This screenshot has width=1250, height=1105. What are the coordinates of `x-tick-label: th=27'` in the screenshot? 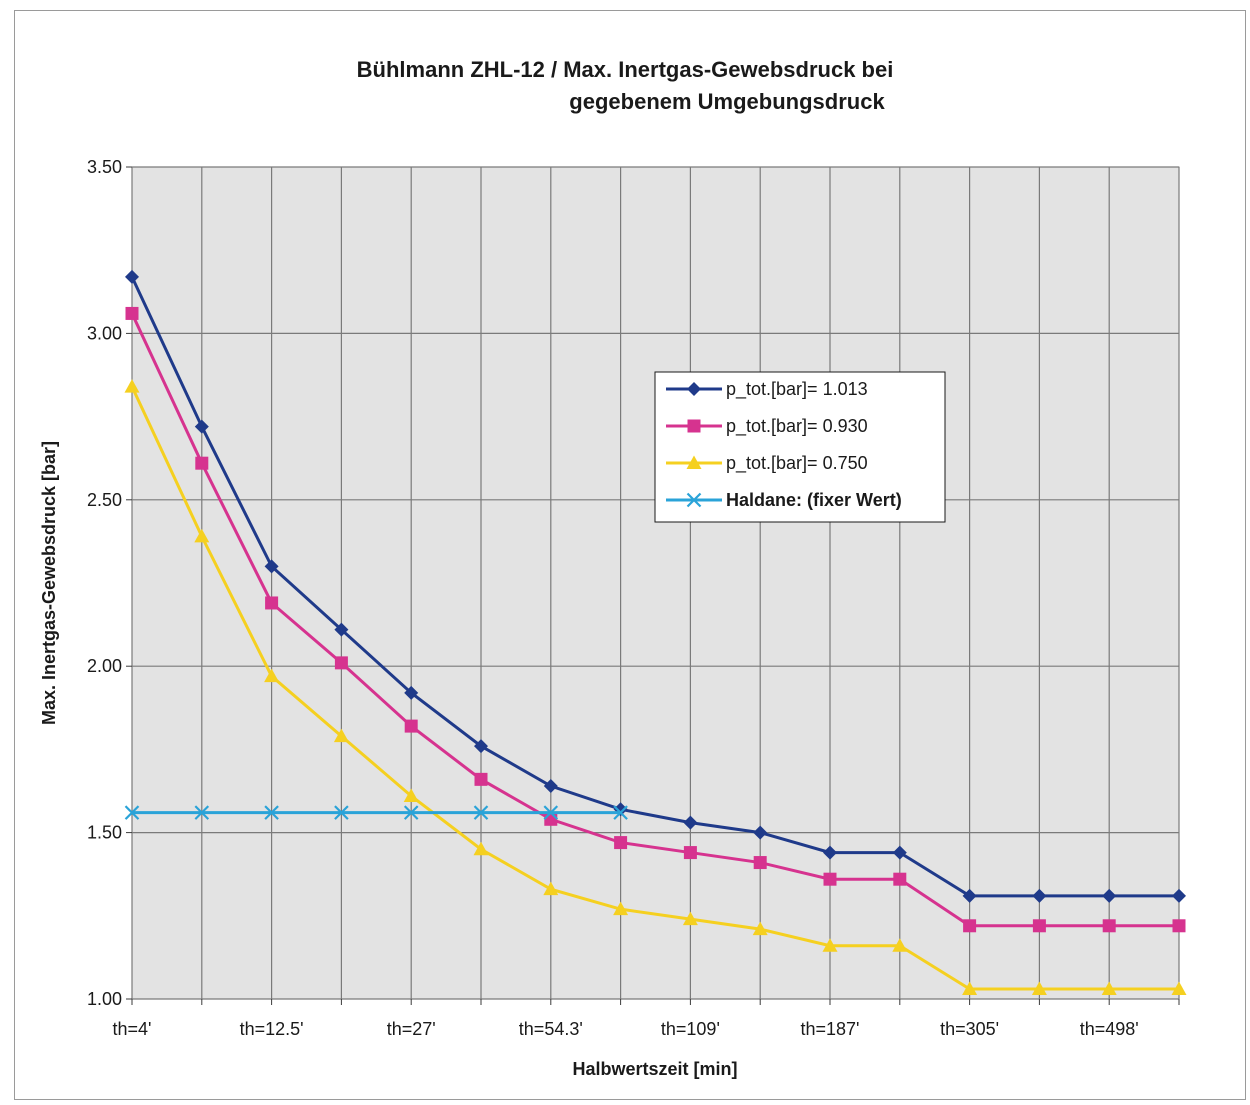 It's located at (411, 1029).